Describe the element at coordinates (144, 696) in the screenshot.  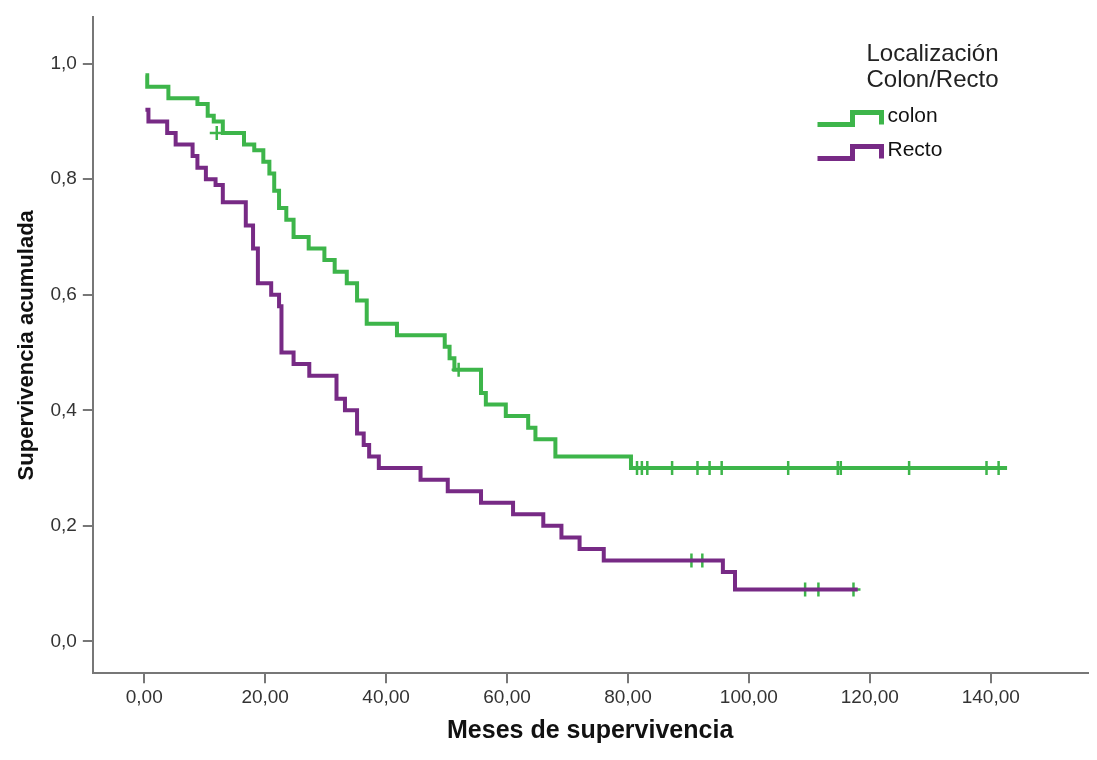
I see `x-tick-label: 0,00` at that location.